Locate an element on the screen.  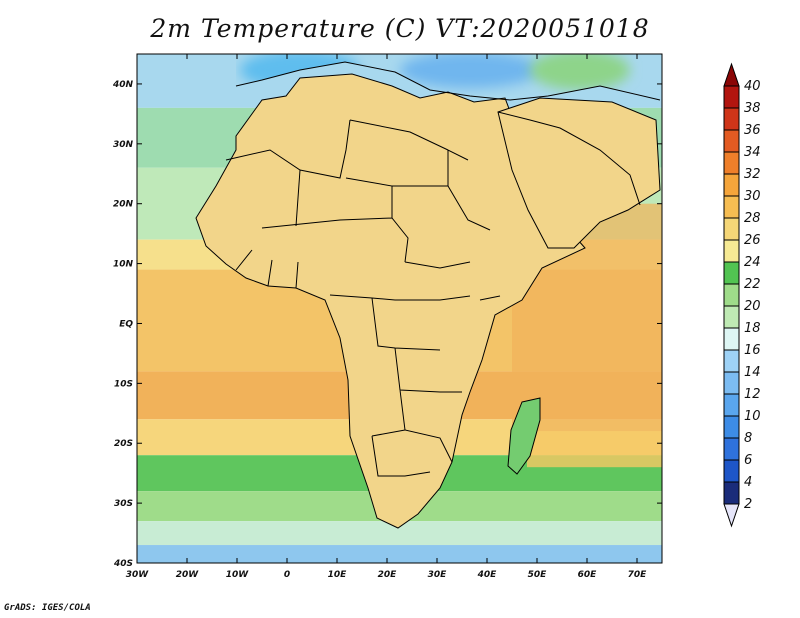
lon-tick-label: 60E is located at coordinates (588, 575).